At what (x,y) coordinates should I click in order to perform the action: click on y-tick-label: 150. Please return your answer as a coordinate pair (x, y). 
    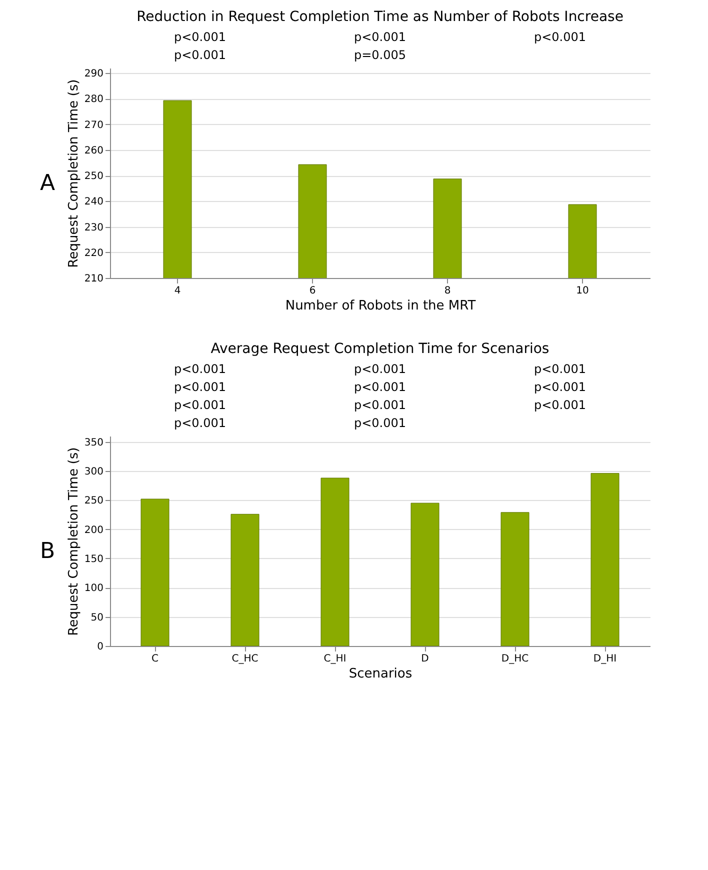
    Looking at the image, I should click on (94, 559).